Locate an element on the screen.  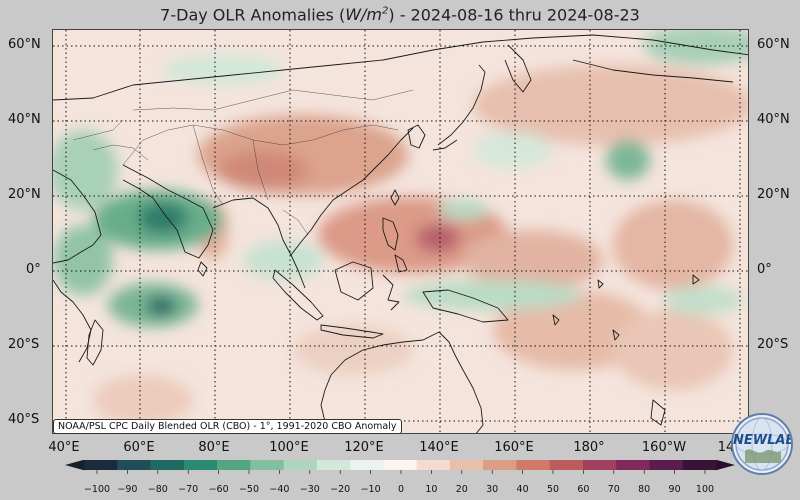
colorbar-tick-label: −30 is located at coordinates (309, 489).